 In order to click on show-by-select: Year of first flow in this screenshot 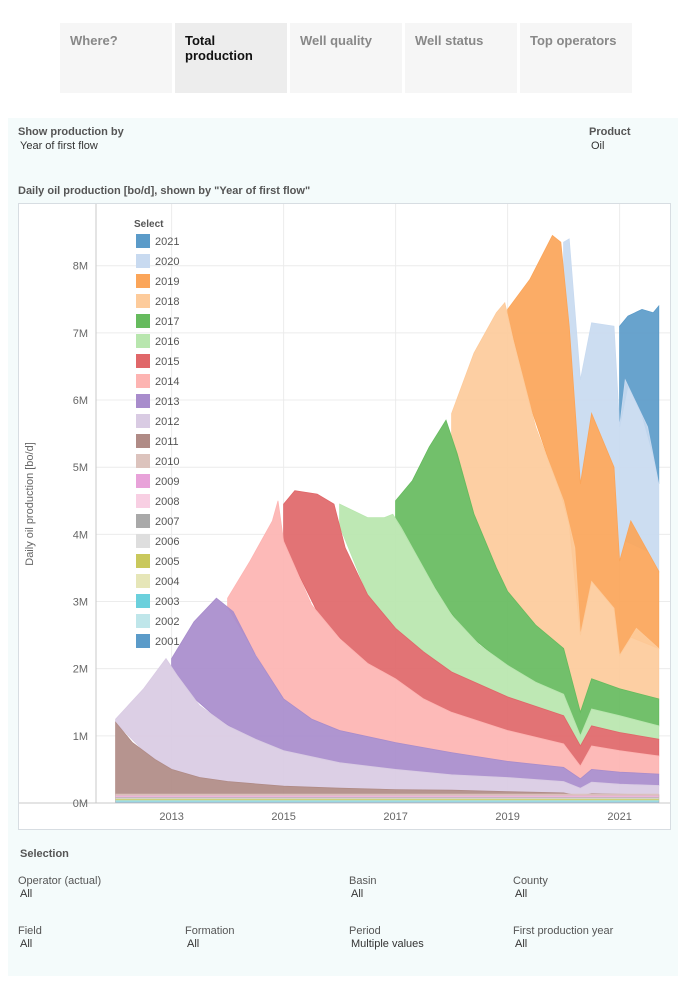, I will do `click(59, 146)`.